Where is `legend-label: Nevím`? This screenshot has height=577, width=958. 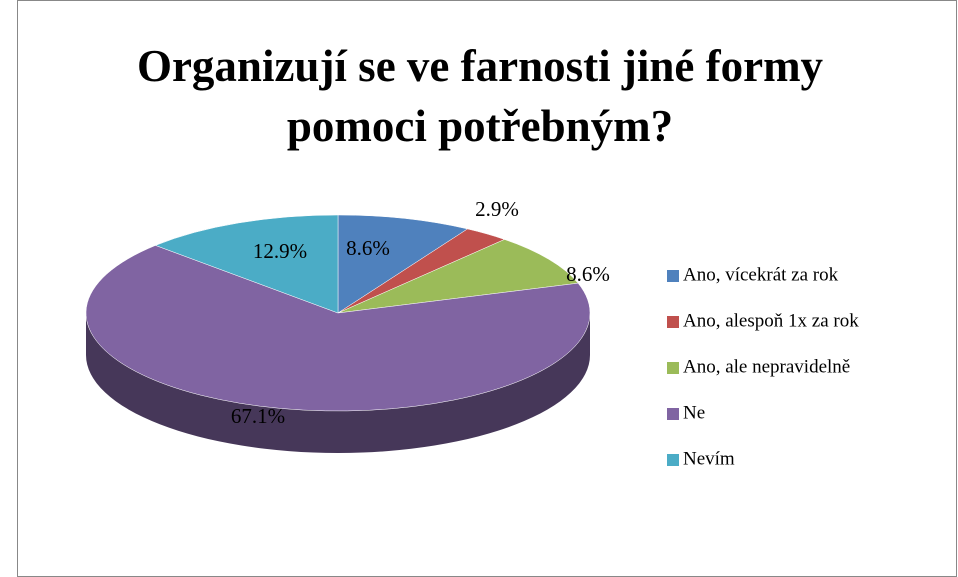 legend-label: Nevím is located at coordinates (709, 458).